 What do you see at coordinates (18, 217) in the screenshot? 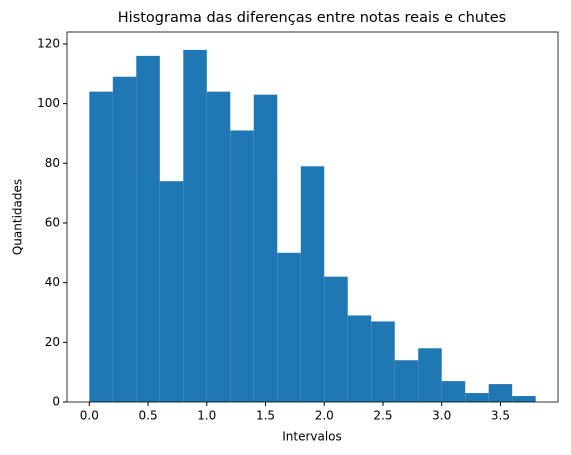
I see `y-axis-label: Quantidades` at bounding box center [18, 217].